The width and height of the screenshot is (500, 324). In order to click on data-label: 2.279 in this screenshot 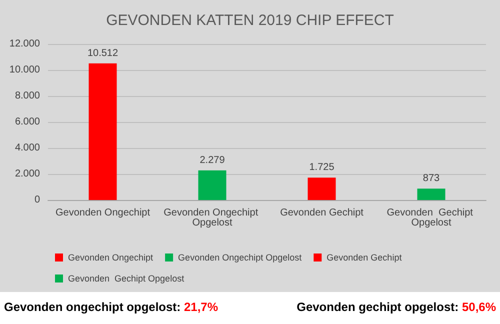, I will do `click(213, 160)`.